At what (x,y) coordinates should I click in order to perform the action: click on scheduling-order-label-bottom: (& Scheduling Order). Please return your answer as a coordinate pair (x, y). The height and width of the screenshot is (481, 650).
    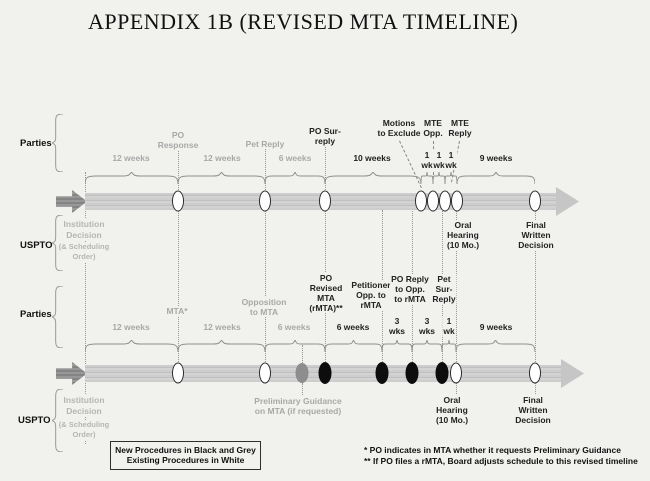
    Looking at the image, I should click on (84, 430).